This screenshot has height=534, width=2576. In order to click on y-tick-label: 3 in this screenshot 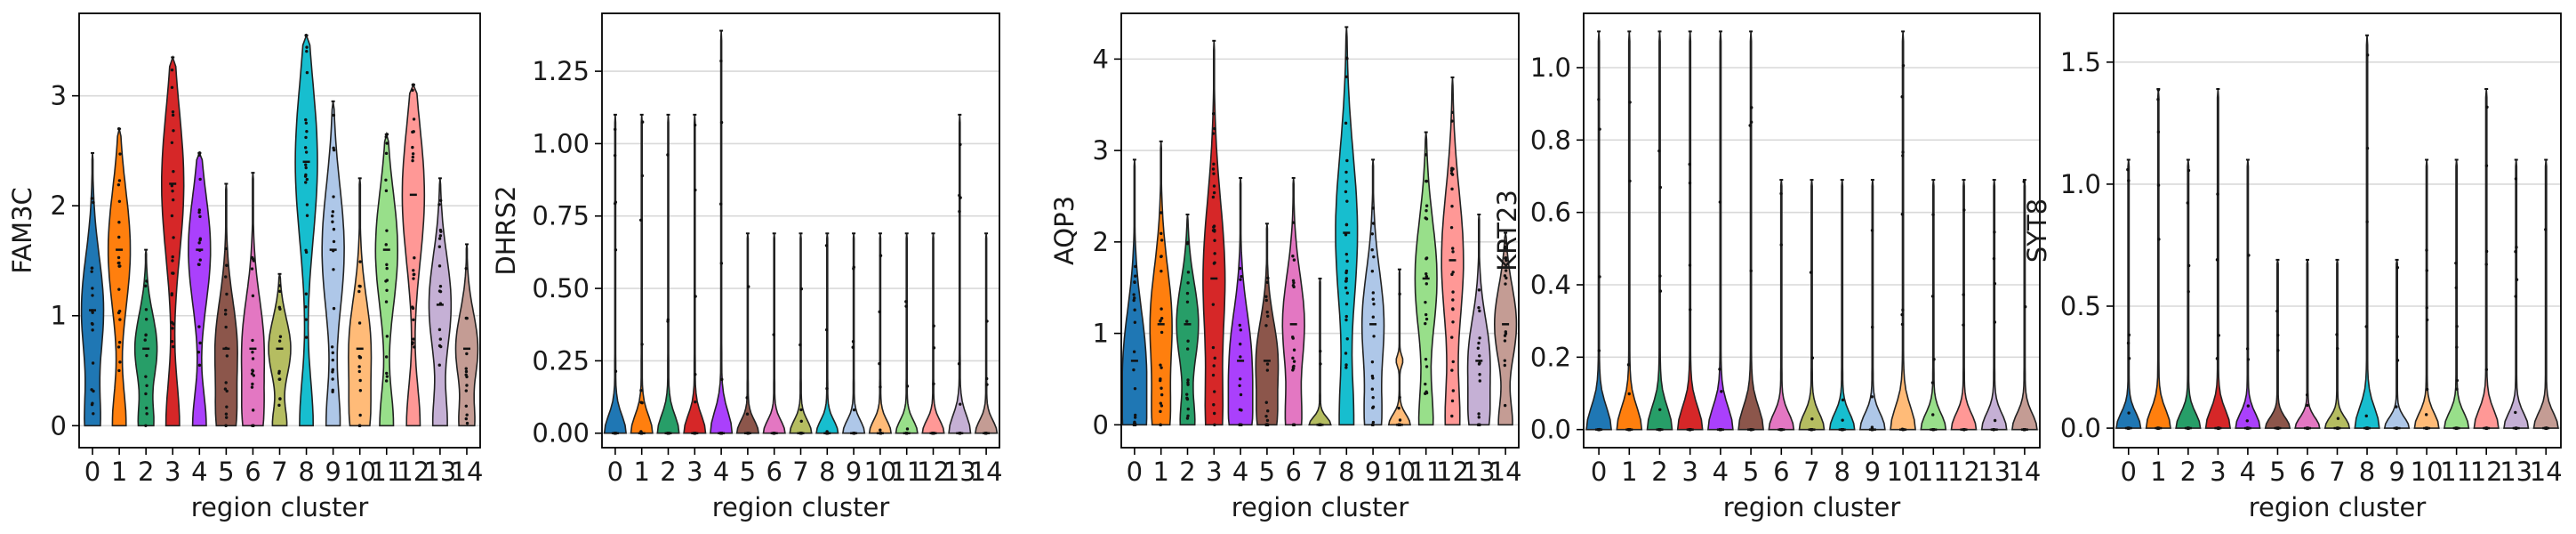, I will do `click(59, 96)`.